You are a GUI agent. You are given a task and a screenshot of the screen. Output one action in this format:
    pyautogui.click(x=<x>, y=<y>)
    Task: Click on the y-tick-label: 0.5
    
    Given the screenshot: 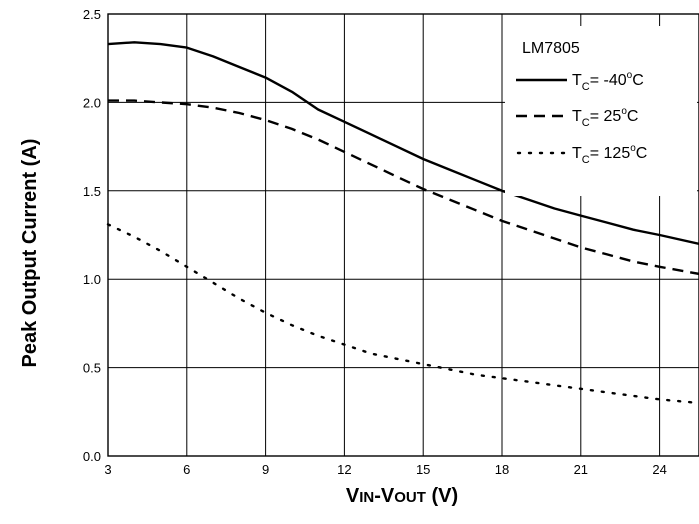 What is the action you would take?
    pyautogui.click(x=92, y=368)
    